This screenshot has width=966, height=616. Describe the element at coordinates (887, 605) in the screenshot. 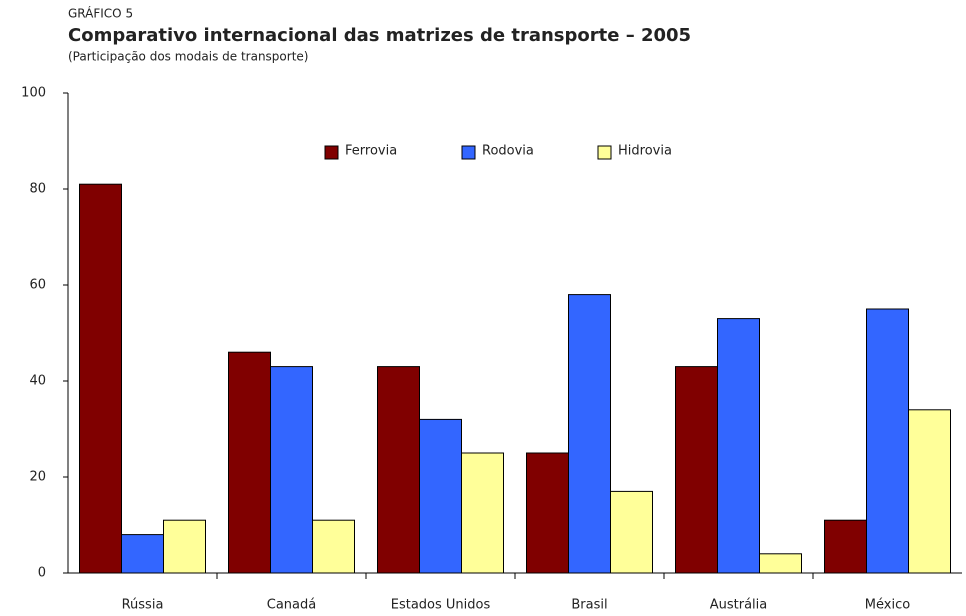

I see `x-tick-label: México` at that location.